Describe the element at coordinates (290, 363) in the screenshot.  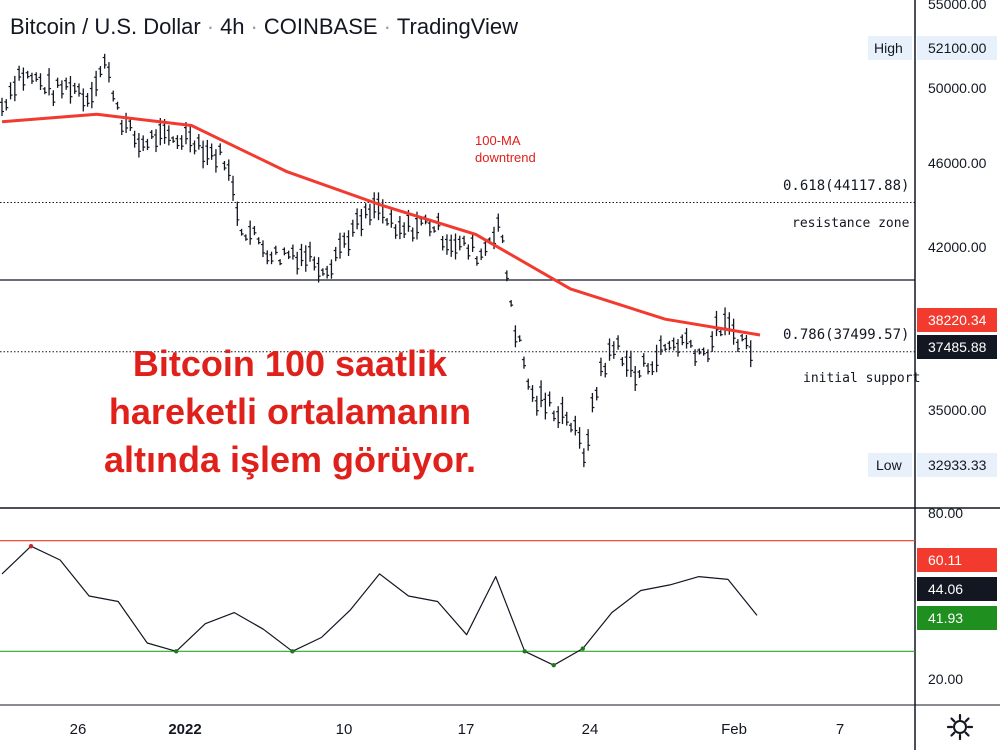
I see `overlay-line-1: Bitcoin 100 saatlik` at that location.